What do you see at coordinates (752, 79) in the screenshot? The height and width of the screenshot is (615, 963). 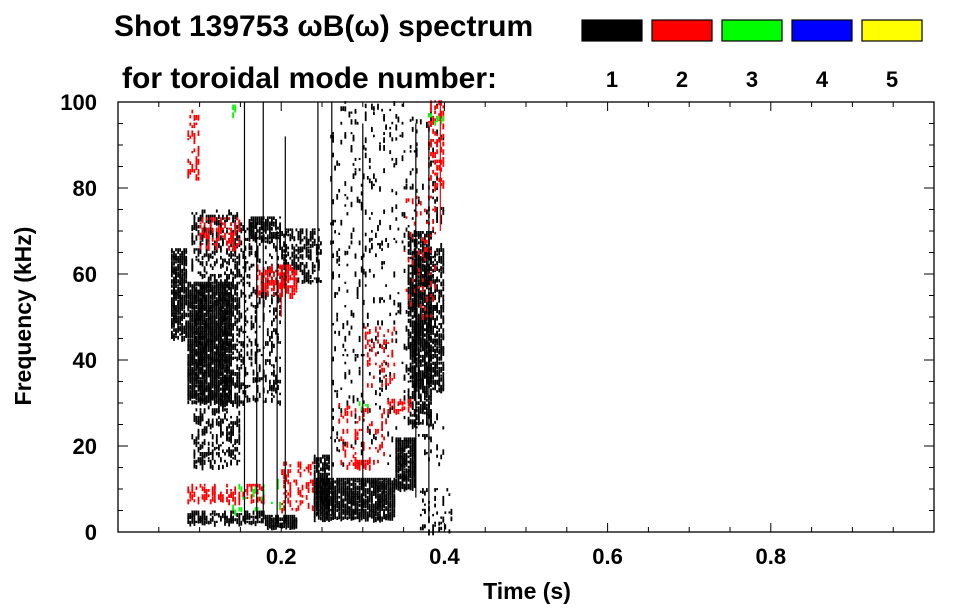 I see `legend-label-mode-3: 3` at bounding box center [752, 79].